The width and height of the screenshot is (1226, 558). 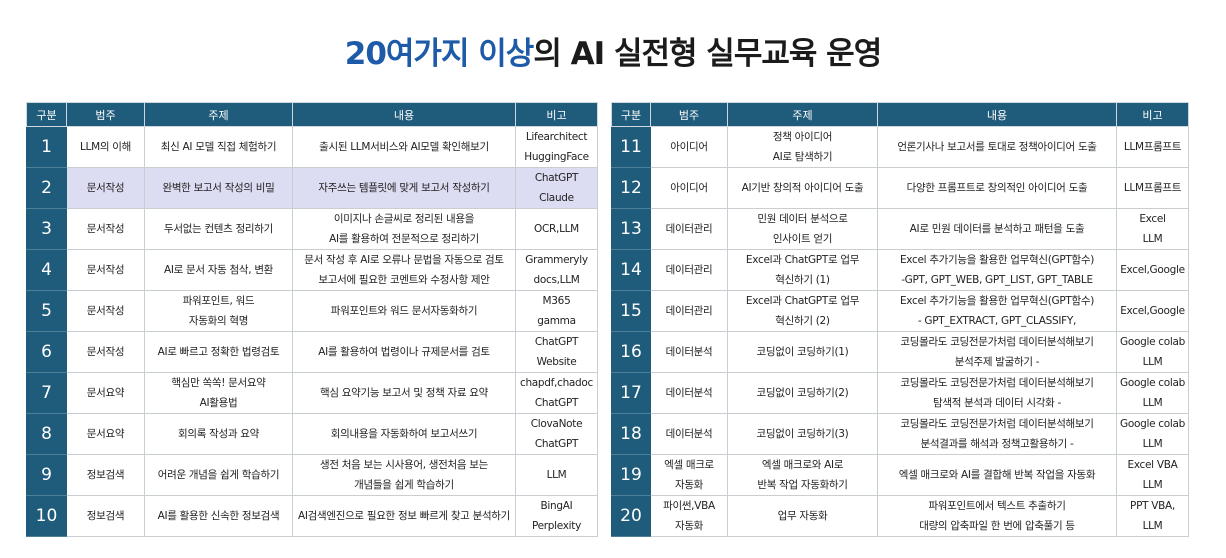 I want to click on cell-no: 20, so click(x=631, y=516).